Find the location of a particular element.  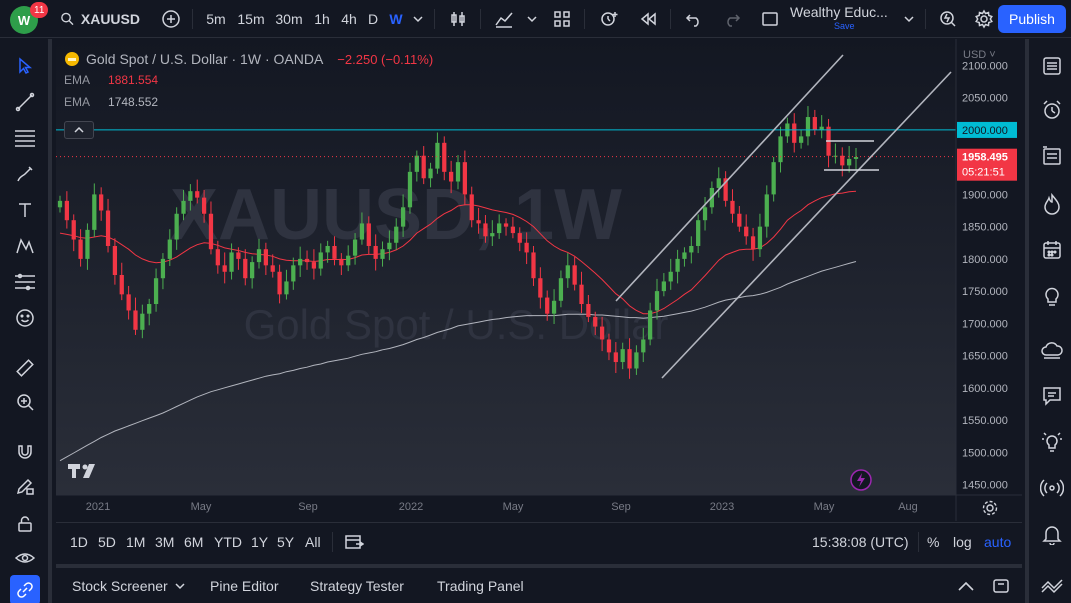

indicators-button is located at coordinates (504, 19).